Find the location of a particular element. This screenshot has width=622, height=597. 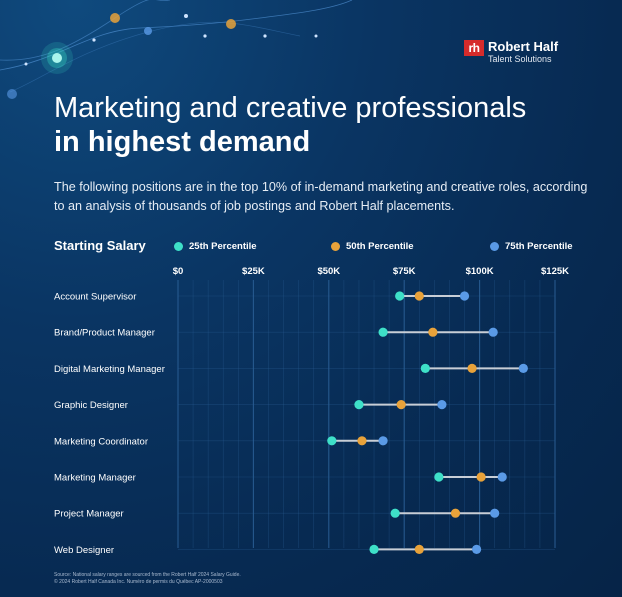

x-tick-label: $125K is located at coordinates (555, 271).